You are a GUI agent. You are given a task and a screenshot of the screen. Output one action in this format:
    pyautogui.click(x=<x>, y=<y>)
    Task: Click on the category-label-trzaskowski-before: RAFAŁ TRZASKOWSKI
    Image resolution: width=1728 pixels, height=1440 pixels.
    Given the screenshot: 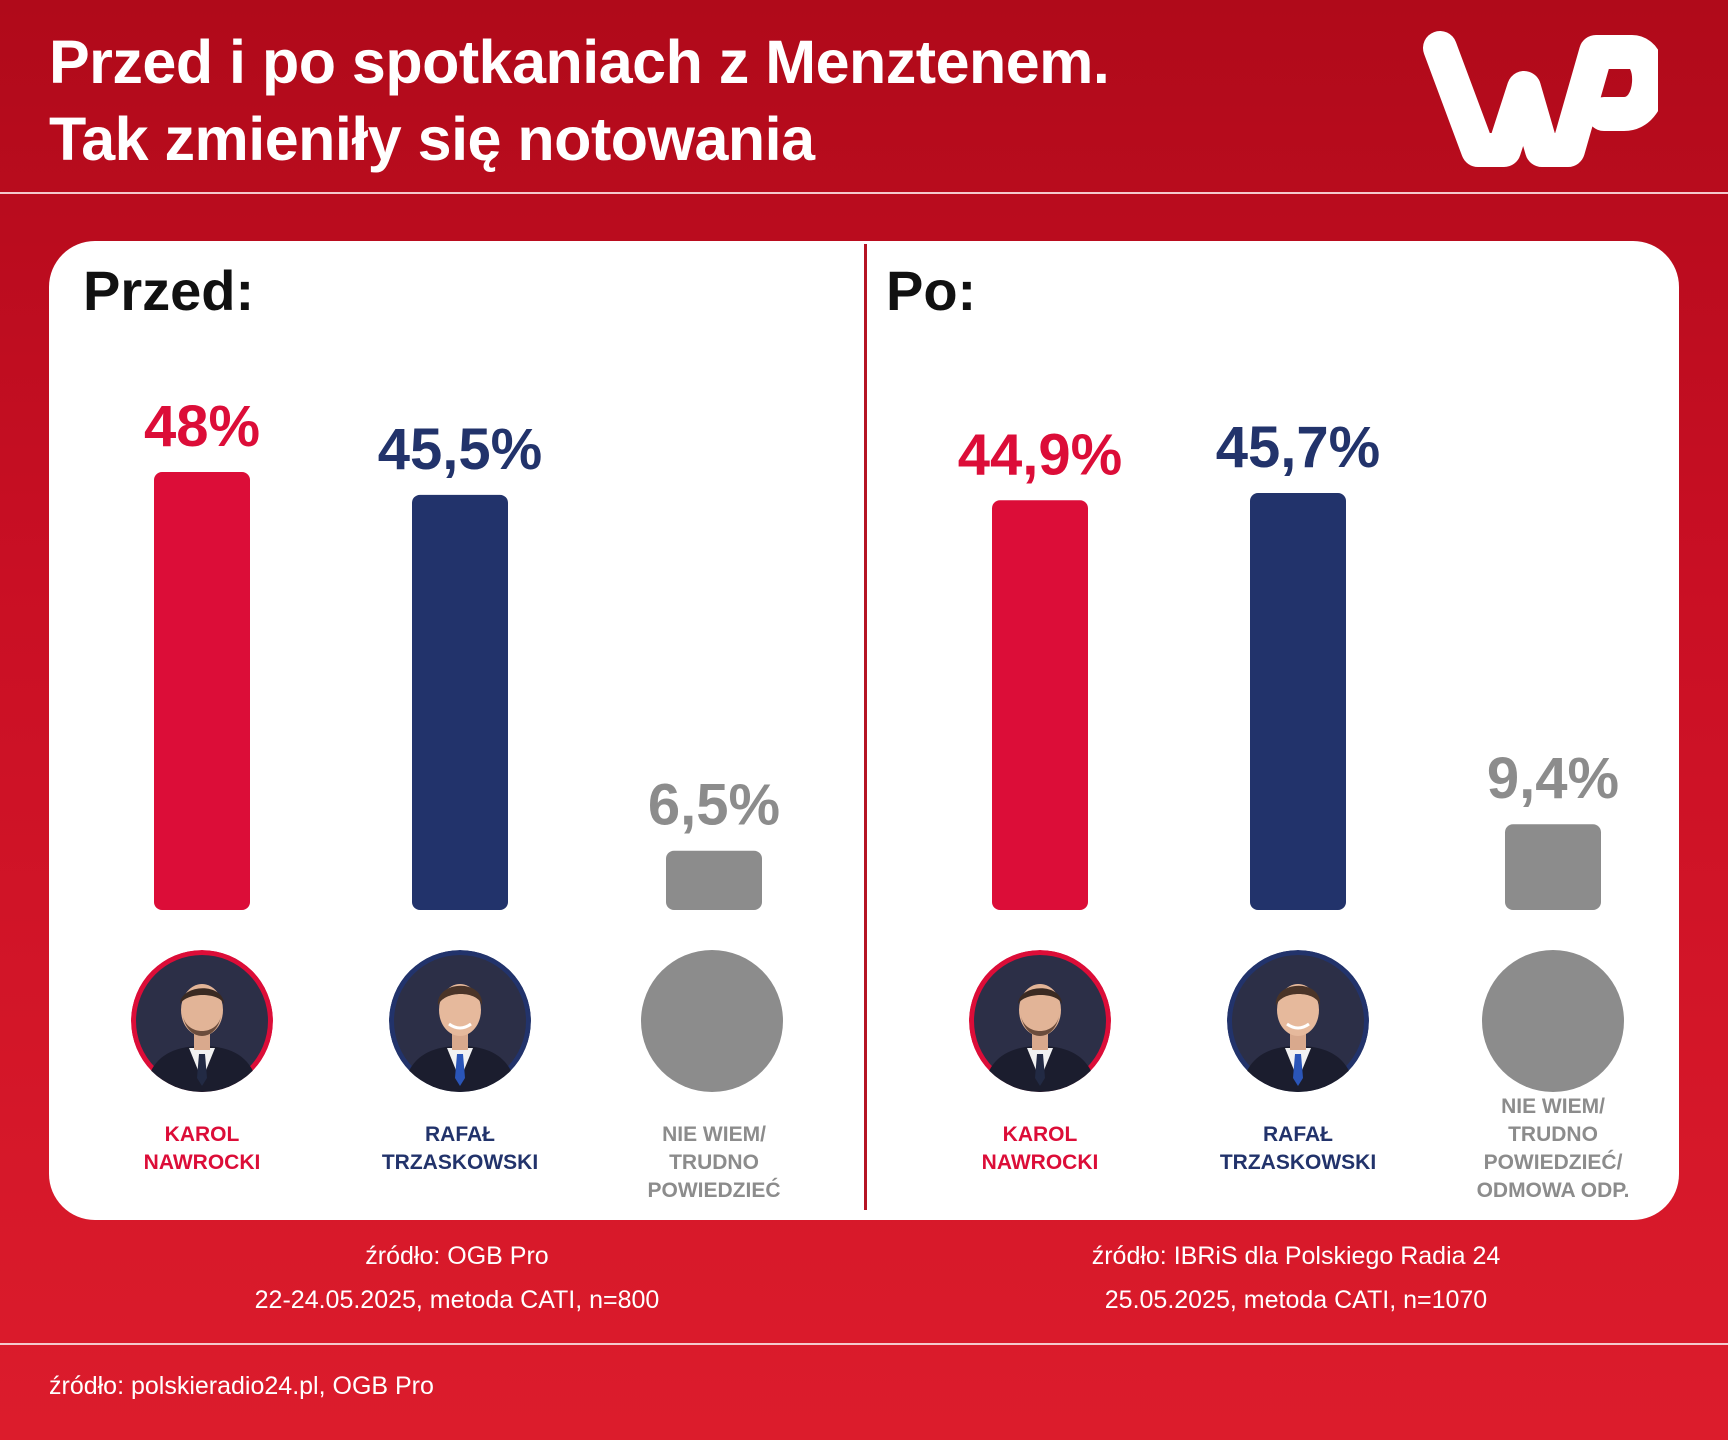 What is the action you would take?
    pyautogui.click(x=460, y=1148)
    